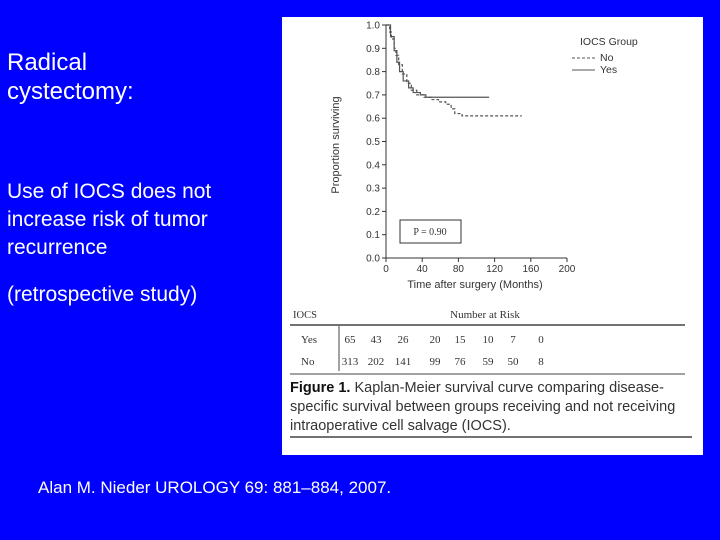 Image resolution: width=720 pixels, height=540 pixels. Describe the element at coordinates (373, 119) in the screenshot. I see `y-tick-label: 0.6` at that location.